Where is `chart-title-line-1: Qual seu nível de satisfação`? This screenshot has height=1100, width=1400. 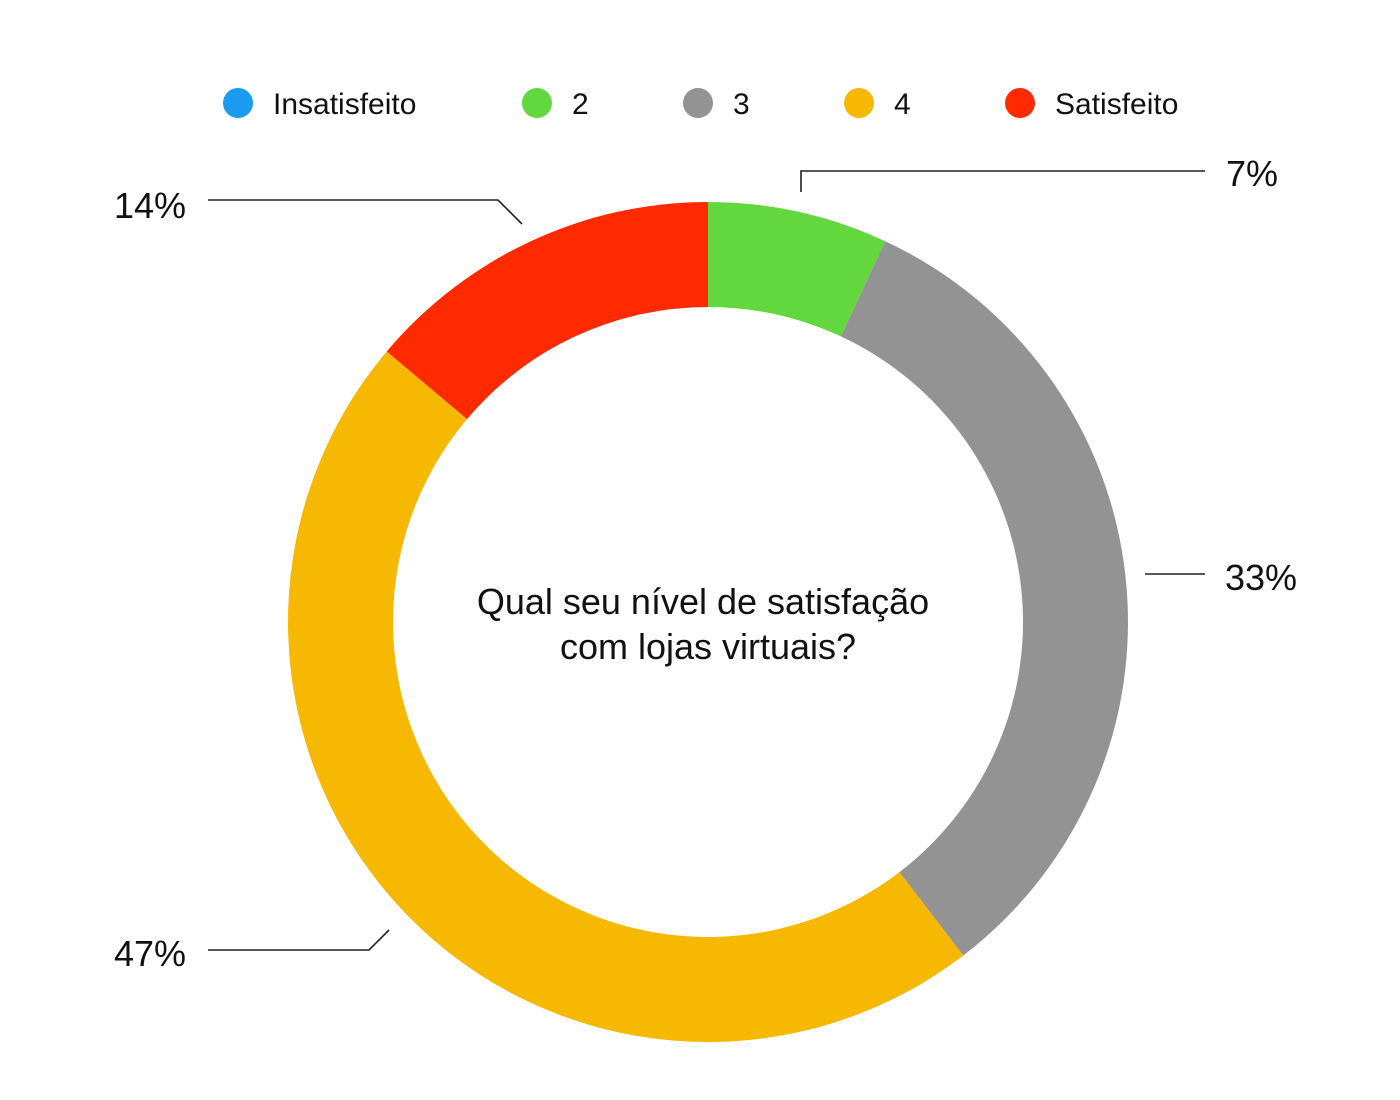 chart-title-line-1: Qual seu nível de satisfação is located at coordinates (703, 601).